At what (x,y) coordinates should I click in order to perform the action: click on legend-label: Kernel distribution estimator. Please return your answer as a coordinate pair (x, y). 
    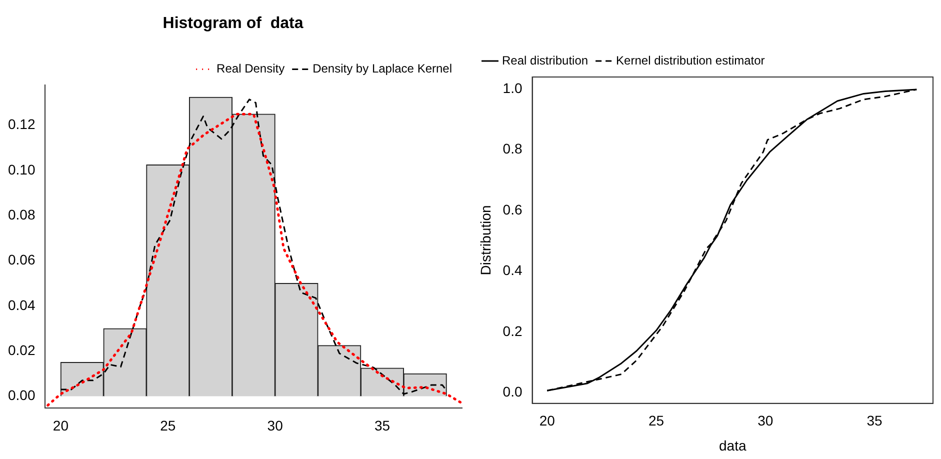
    Looking at the image, I should click on (690, 60).